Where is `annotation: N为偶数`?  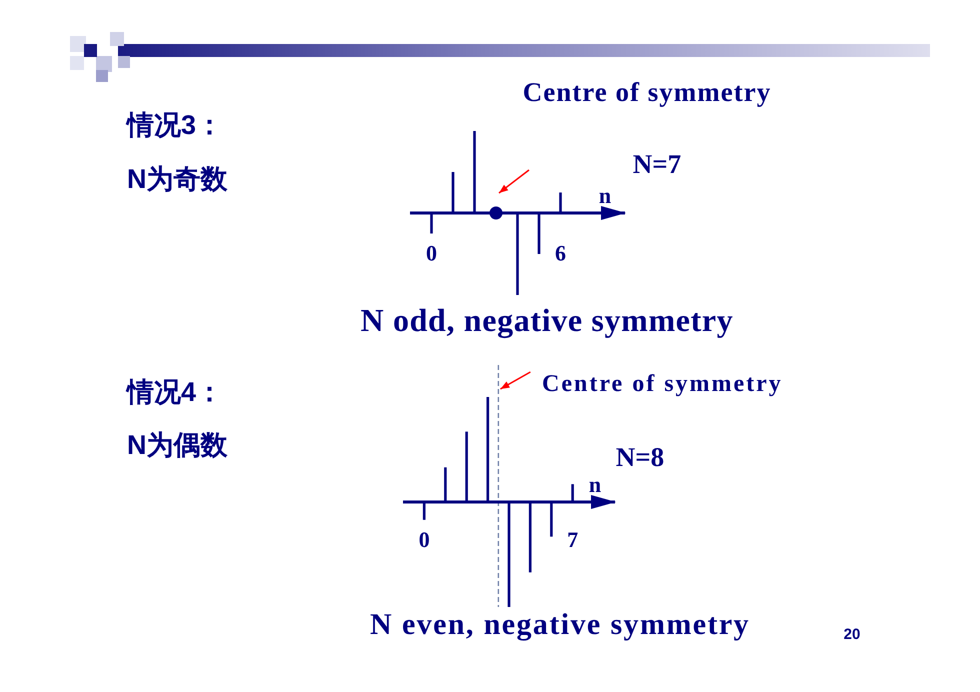
annotation: N为偶数 is located at coordinates (177, 445).